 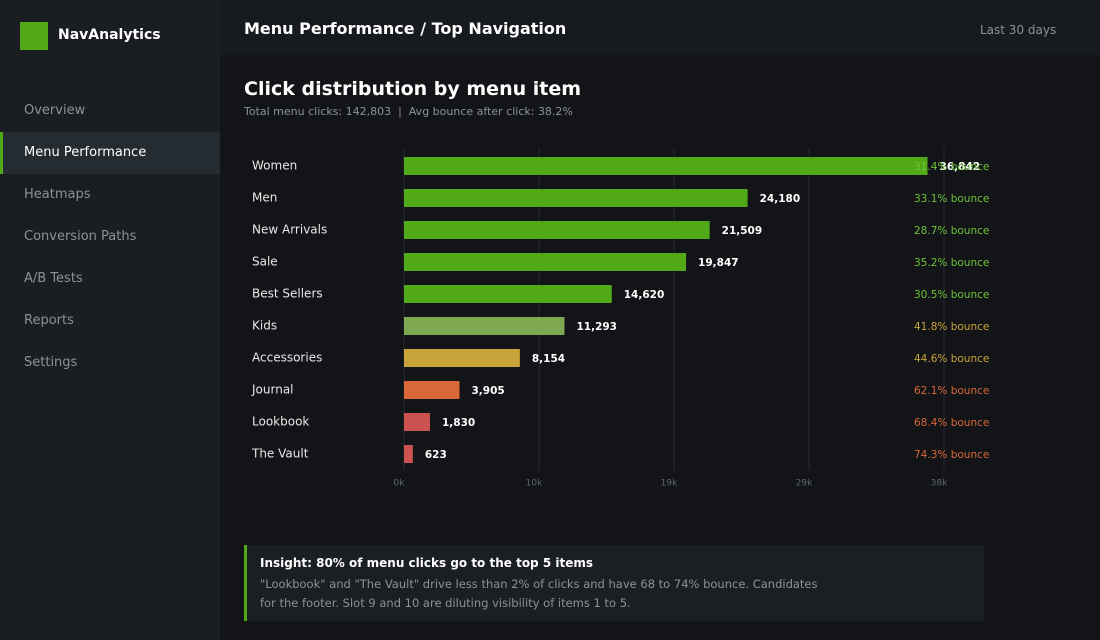 What do you see at coordinates (939, 484) in the screenshot?
I see `x-tick-label: 38k` at bounding box center [939, 484].